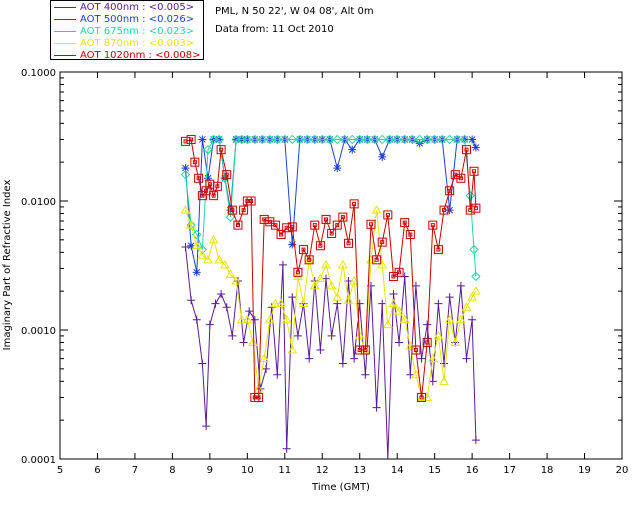 This screenshot has height=512, width=640. I want to click on location-text: PML, N 50 22', W 04 08', Alt 0m, so click(294, 11).